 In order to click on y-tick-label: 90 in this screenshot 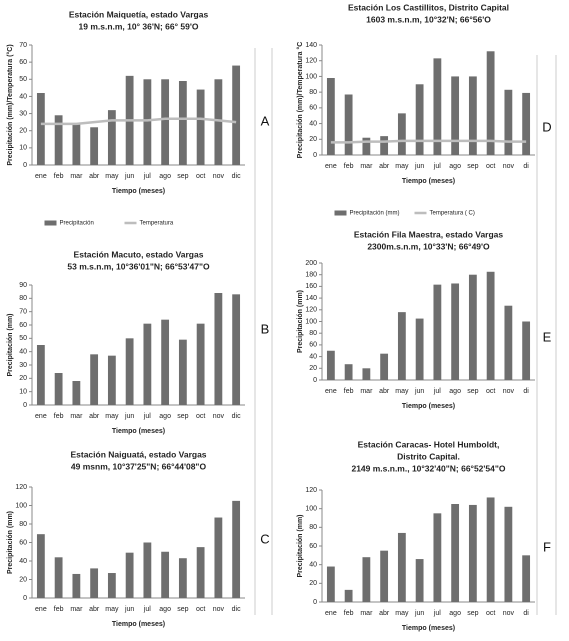, I will do `click(23, 285)`.